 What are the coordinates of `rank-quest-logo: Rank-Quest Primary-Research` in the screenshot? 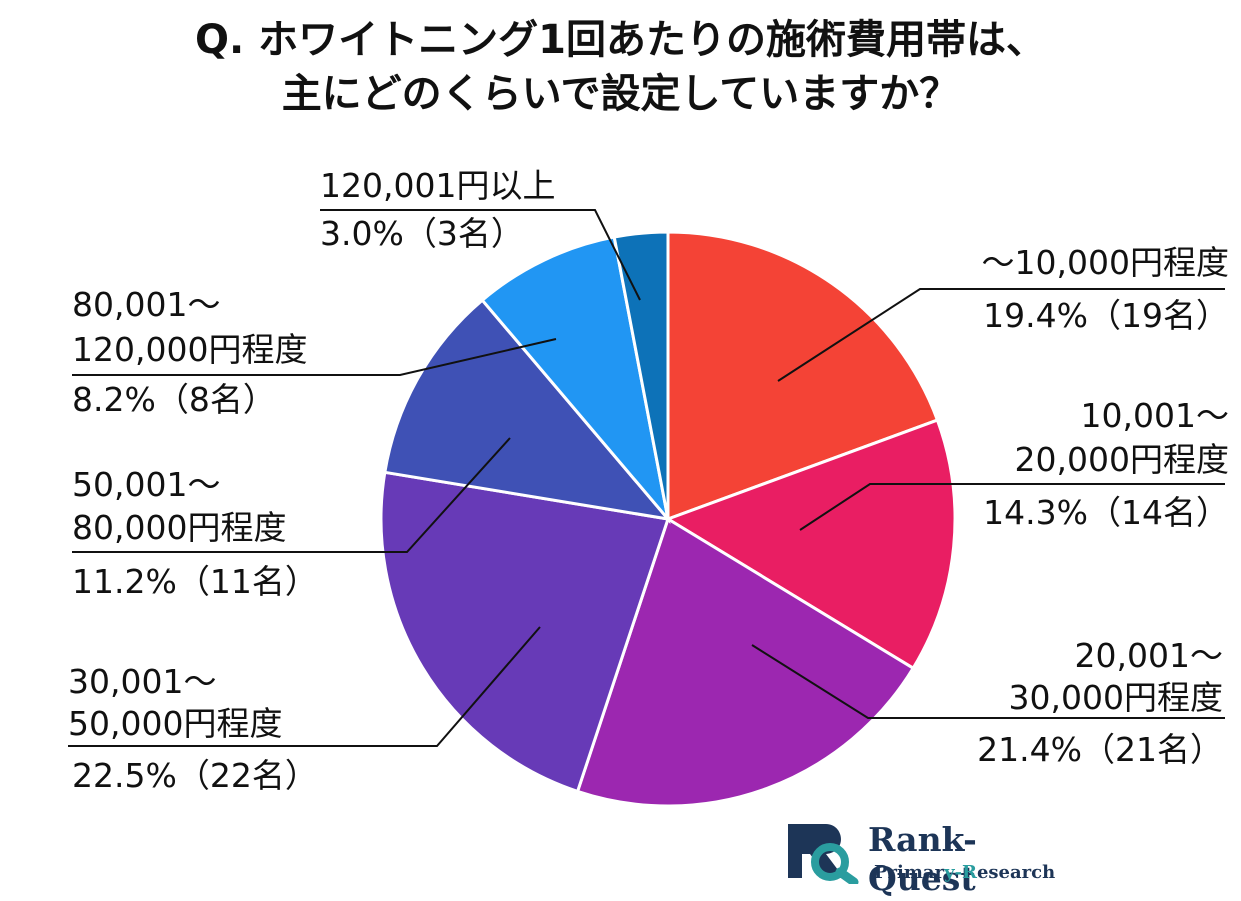 It's located at (932, 858).